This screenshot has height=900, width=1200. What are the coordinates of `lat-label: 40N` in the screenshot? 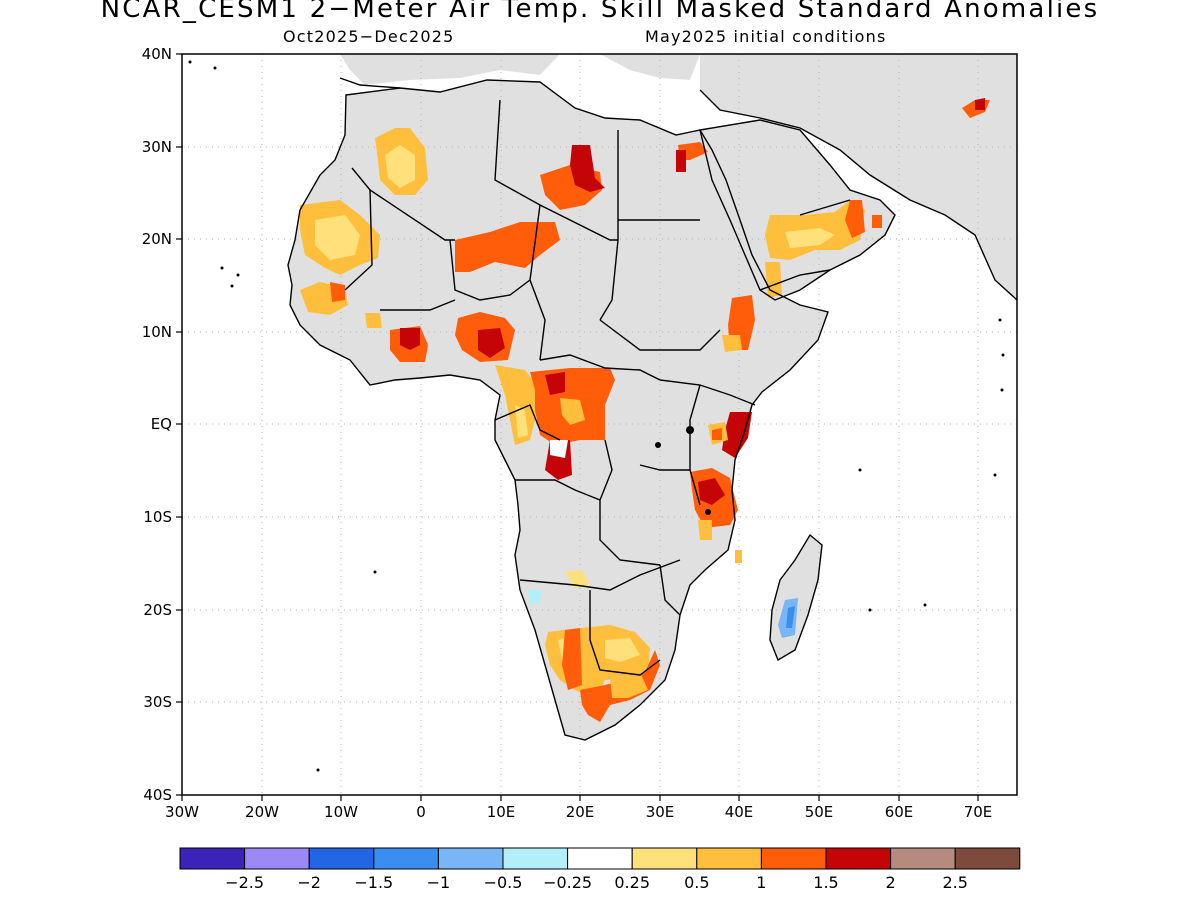 It's located at (156, 54).